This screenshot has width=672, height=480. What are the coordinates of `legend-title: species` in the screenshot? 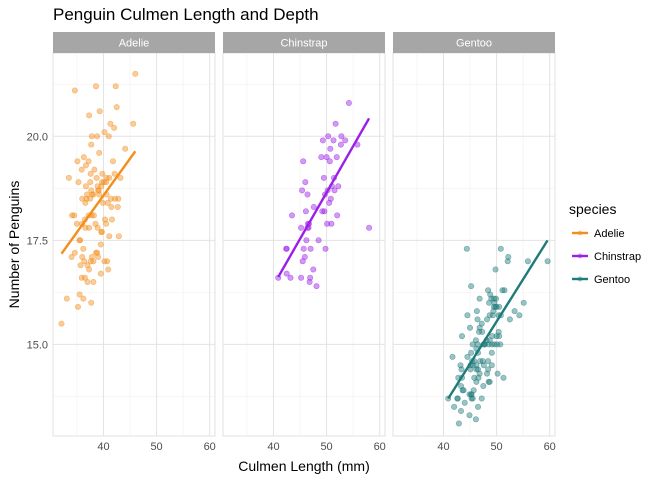 It's located at (592, 209).